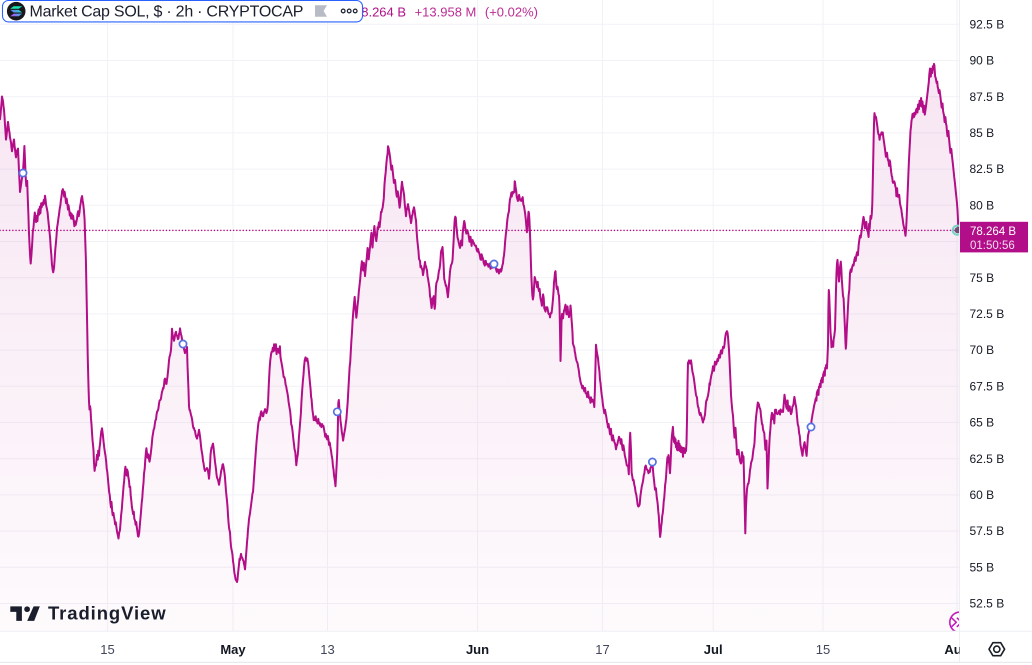  I want to click on svg-text: 65 B, so click(982, 423).